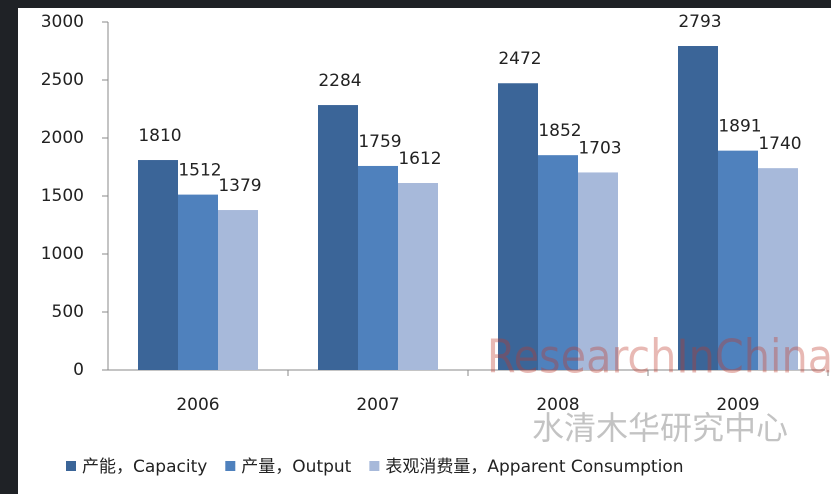 The width and height of the screenshot is (831, 494). What do you see at coordinates (296, 467) in the screenshot?
I see `legend-label: 产量，Output` at bounding box center [296, 467].